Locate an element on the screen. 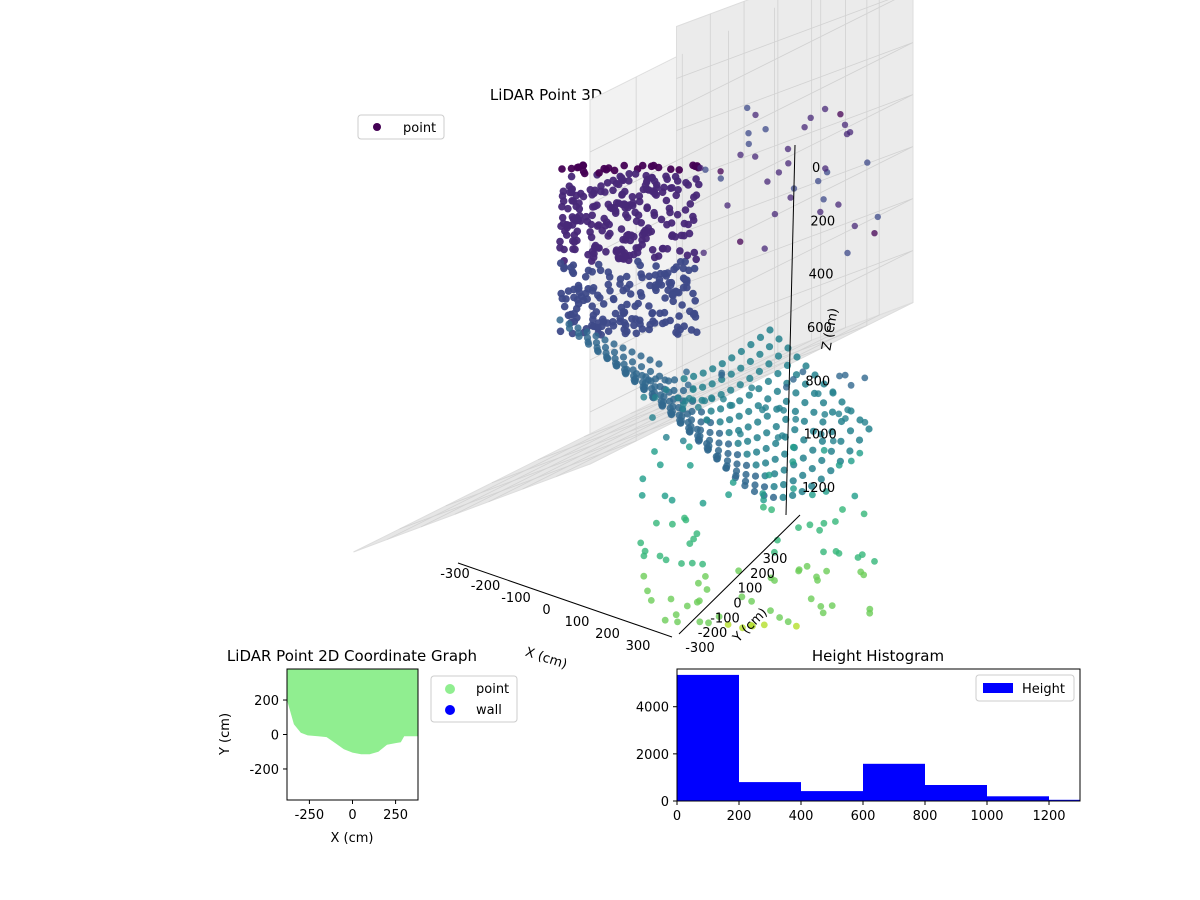  chart3d-x-tick-label: 300 is located at coordinates (638, 646).